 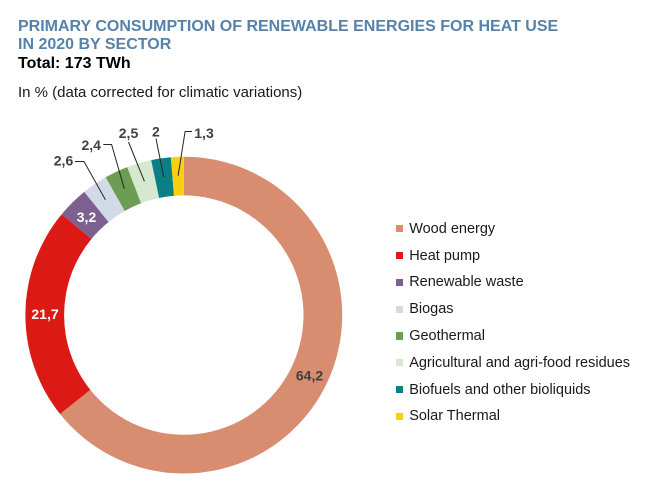 I want to click on svg-text: 1,3, so click(x=204, y=133).